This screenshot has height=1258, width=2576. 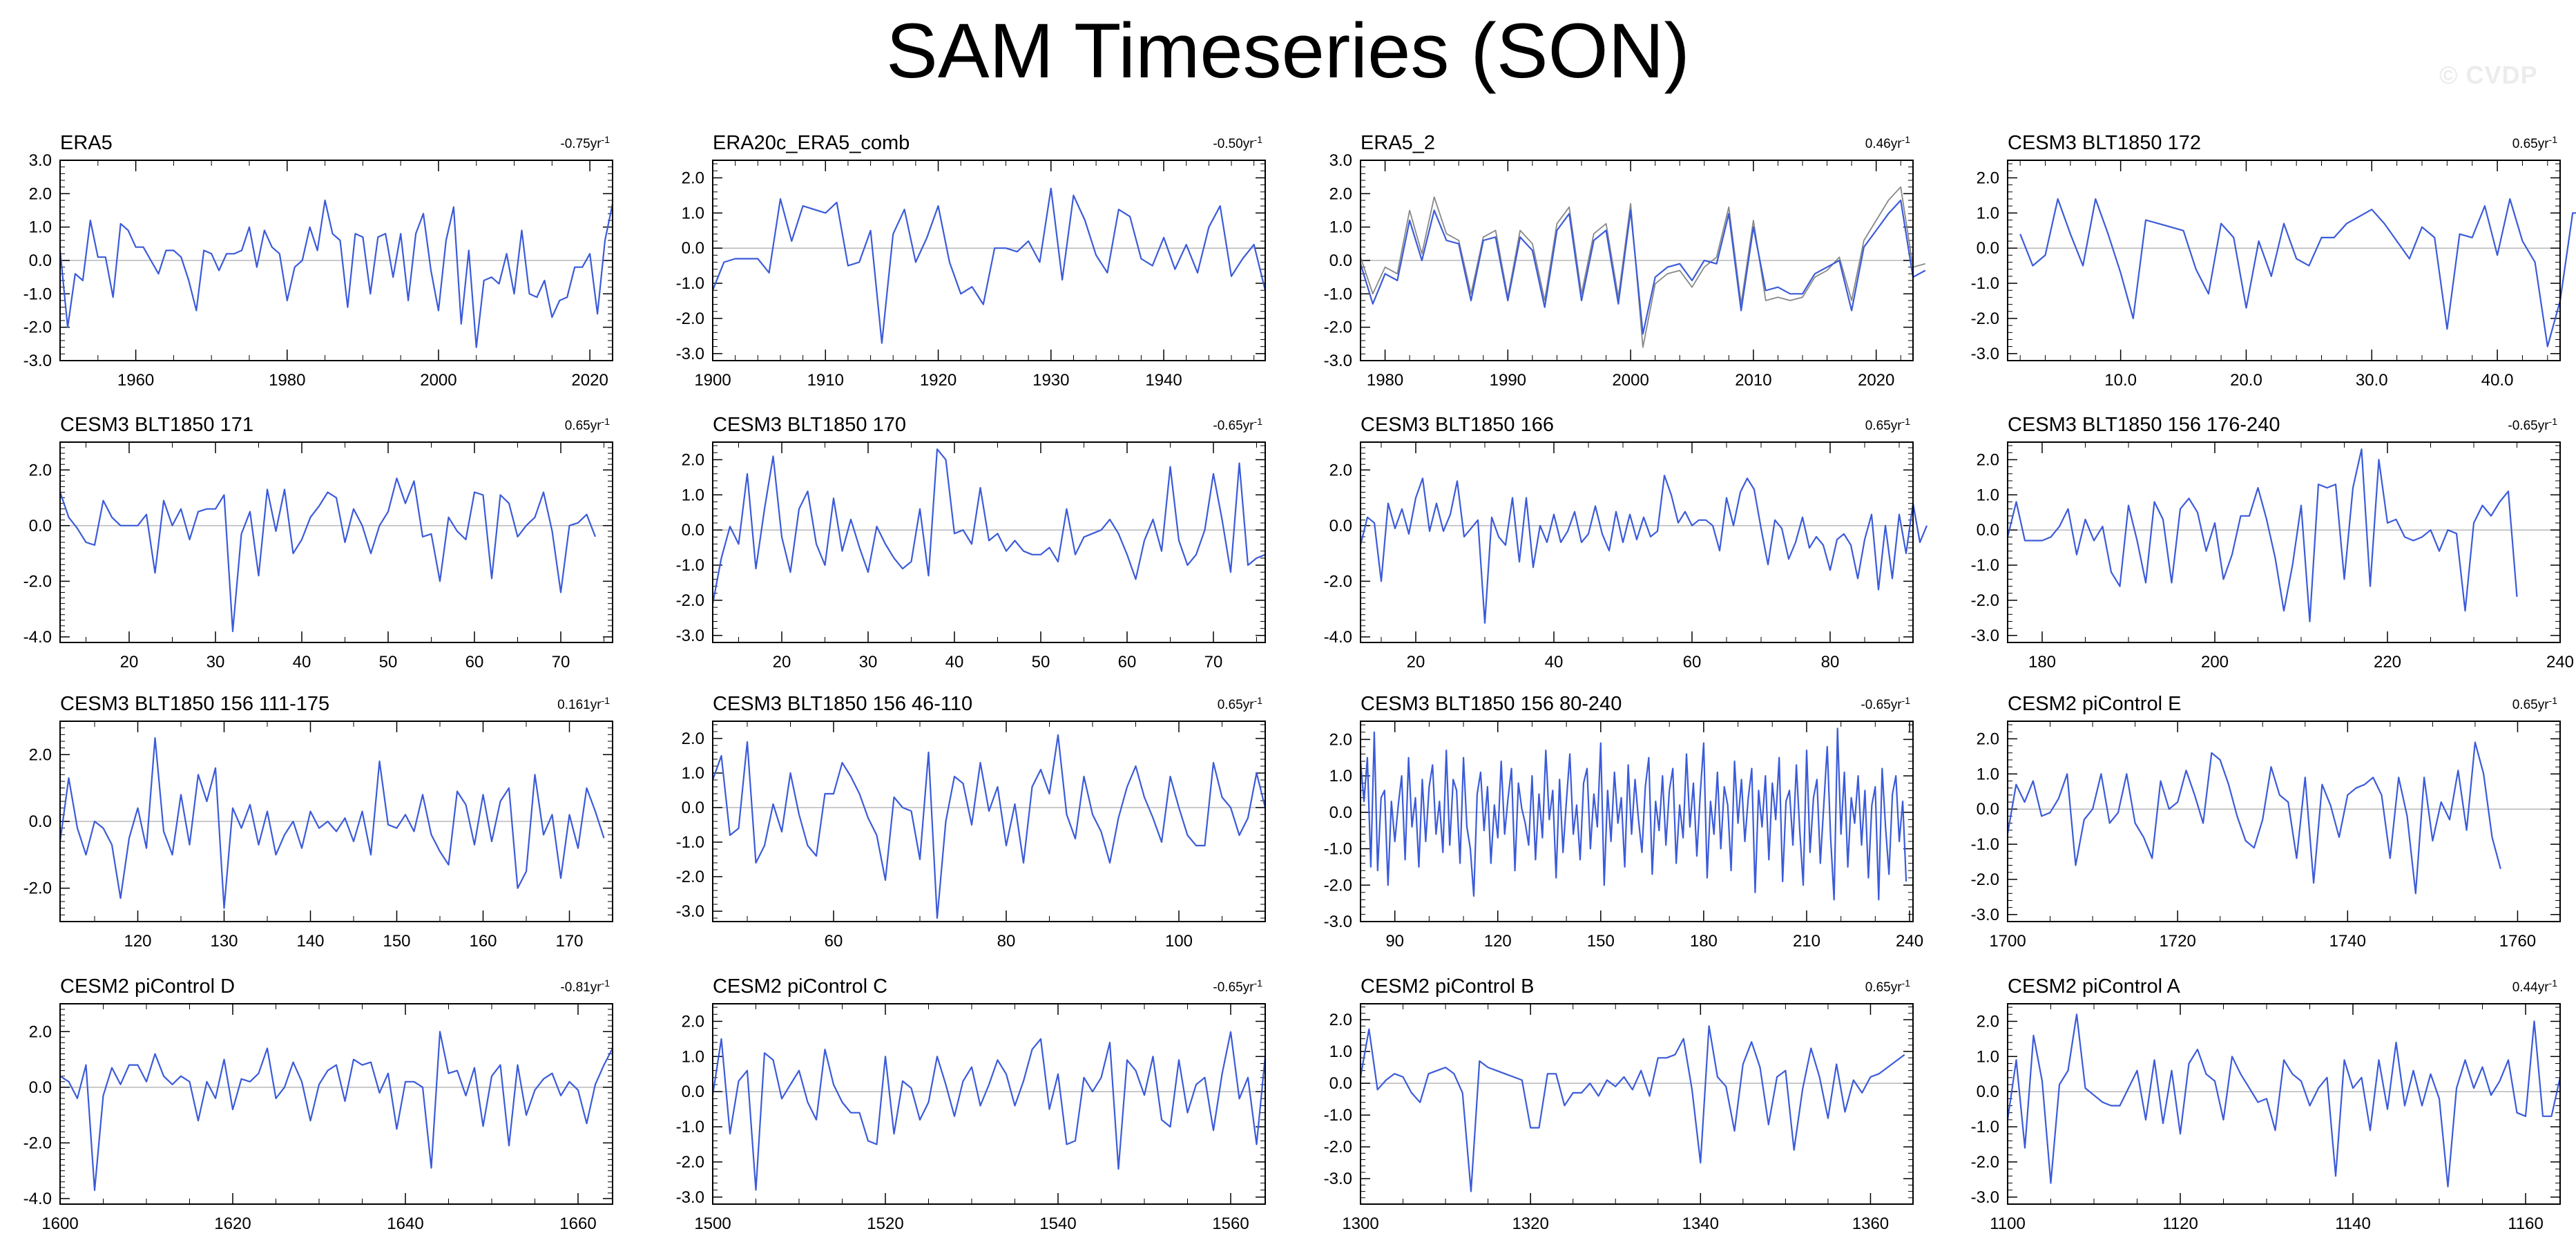 What do you see at coordinates (2180, 1223) in the screenshot?
I see `x-tick-label: 1120` at bounding box center [2180, 1223].